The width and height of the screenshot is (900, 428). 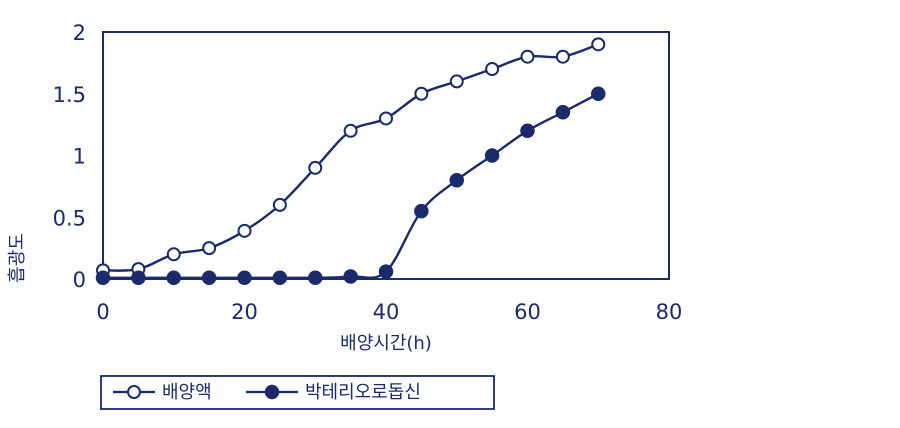 I want to click on y-tick-label: 2, so click(x=79, y=33).